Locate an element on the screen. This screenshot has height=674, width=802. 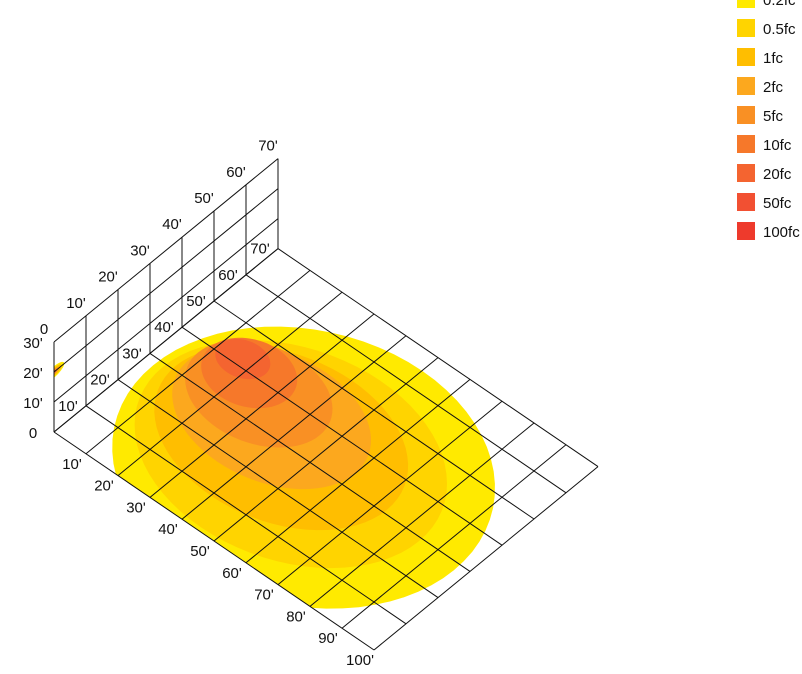
x-tick-label: 60' is located at coordinates (232, 573).